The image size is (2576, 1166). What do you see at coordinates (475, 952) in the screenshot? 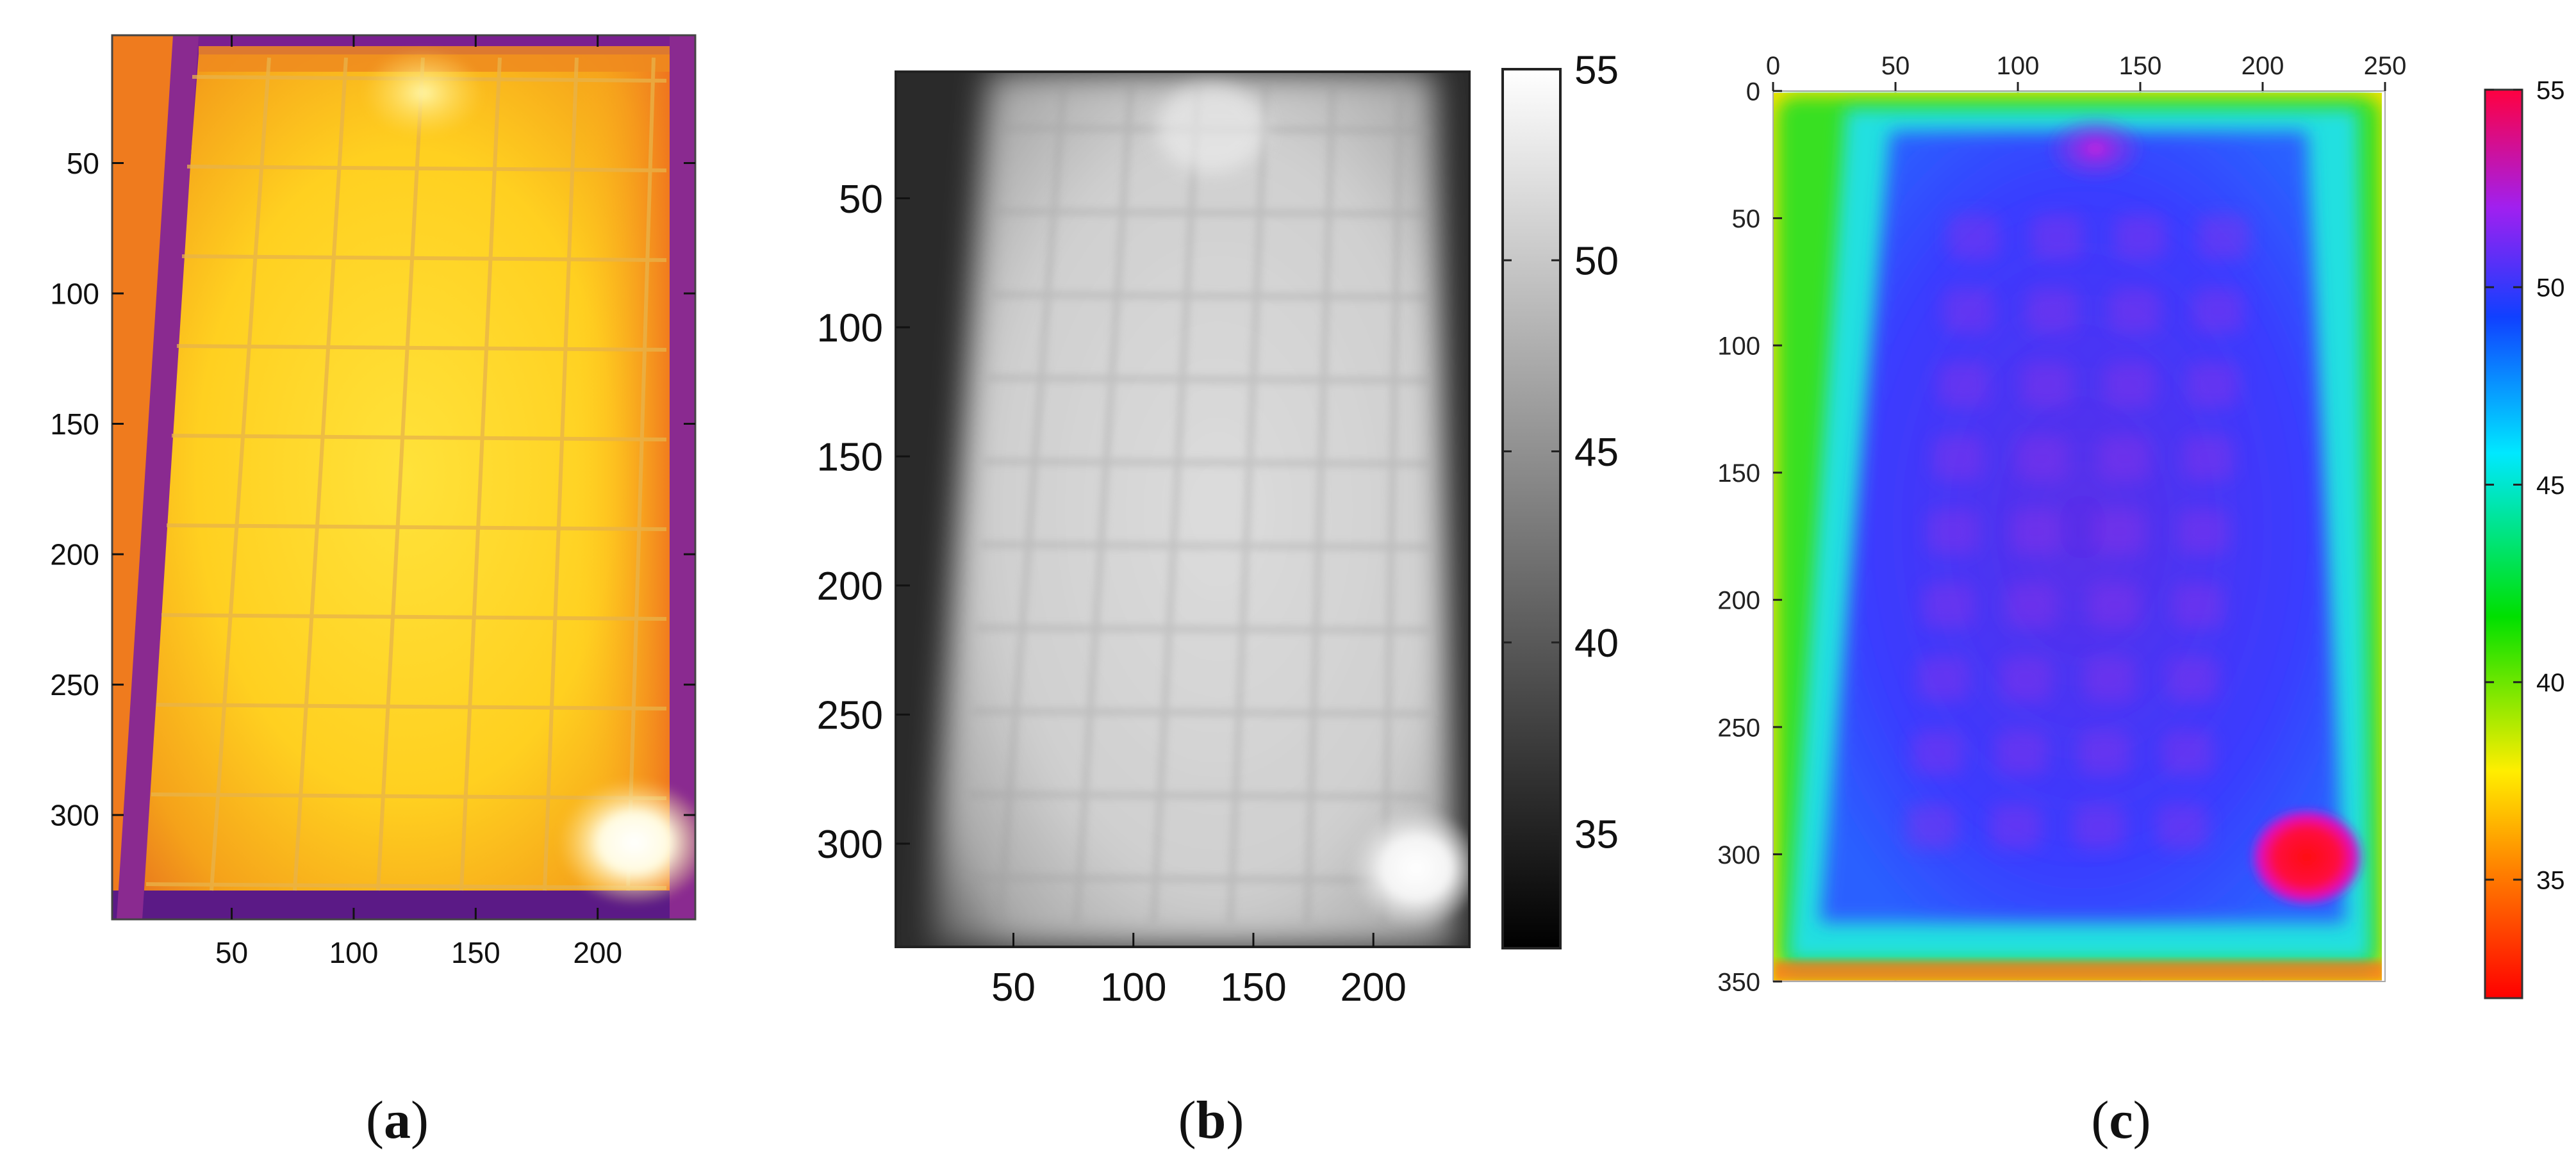
I see `panel-a-x-tick-label: 150` at bounding box center [475, 952].